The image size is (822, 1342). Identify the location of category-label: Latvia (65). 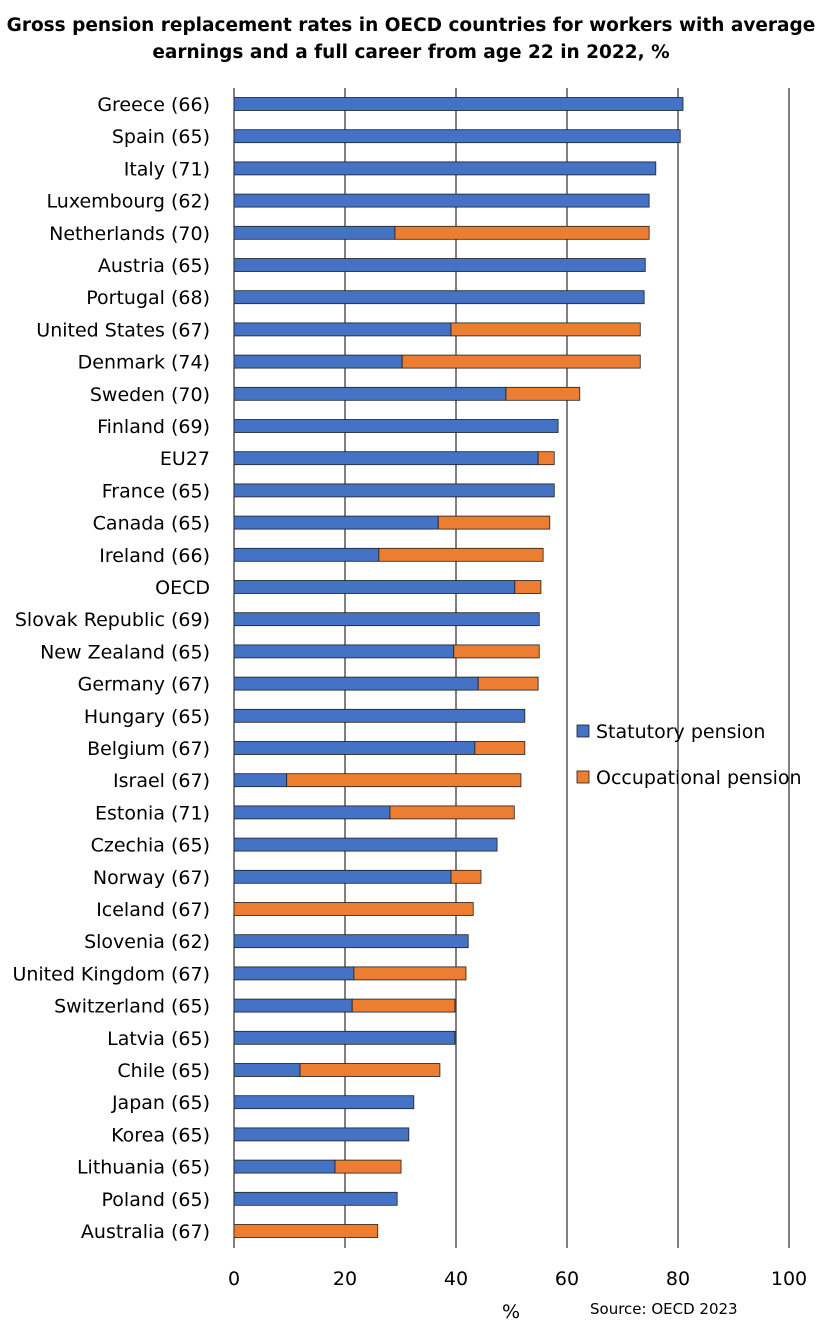
(158, 1039).